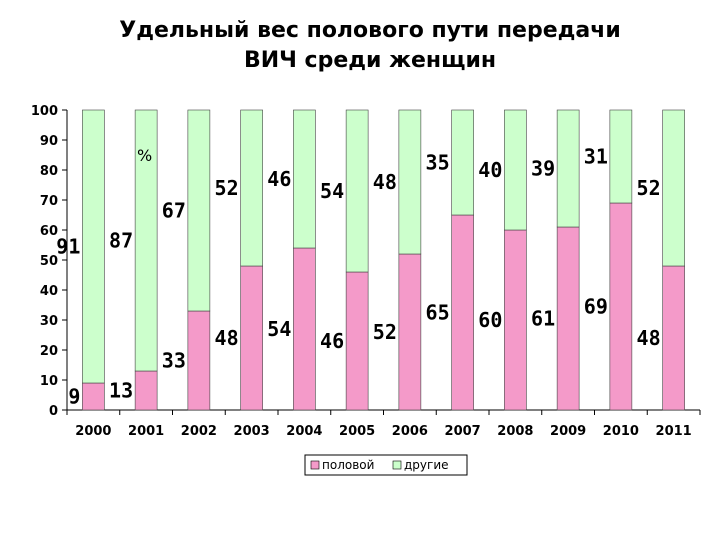 This screenshot has width=720, height=540. I want to click on data-label-polovoy: 69, so click(596, 307).